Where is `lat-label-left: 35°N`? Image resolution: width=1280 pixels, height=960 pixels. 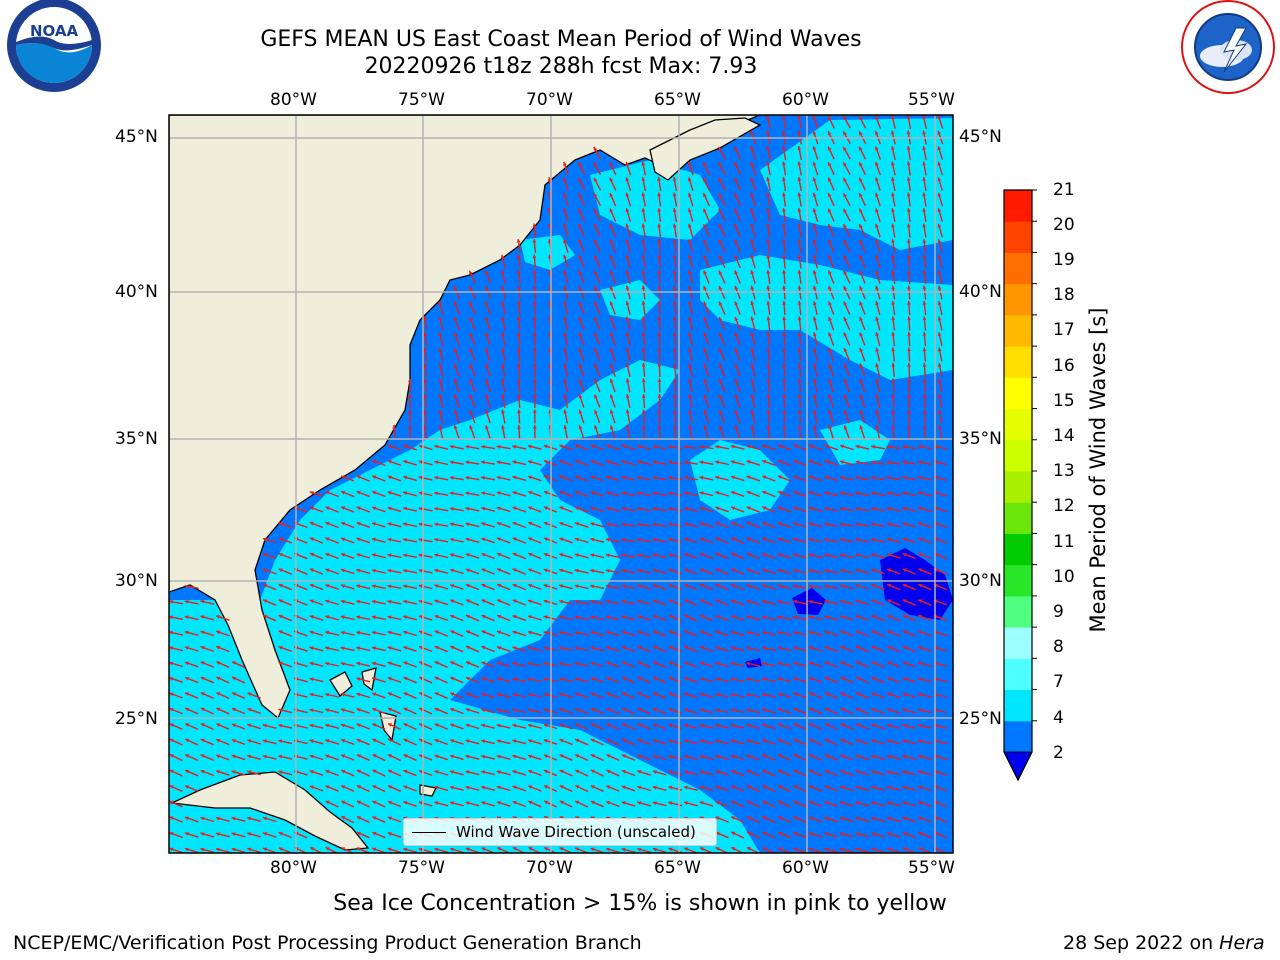
lat-label-left: 35°N is located at coordinates (136, 439).